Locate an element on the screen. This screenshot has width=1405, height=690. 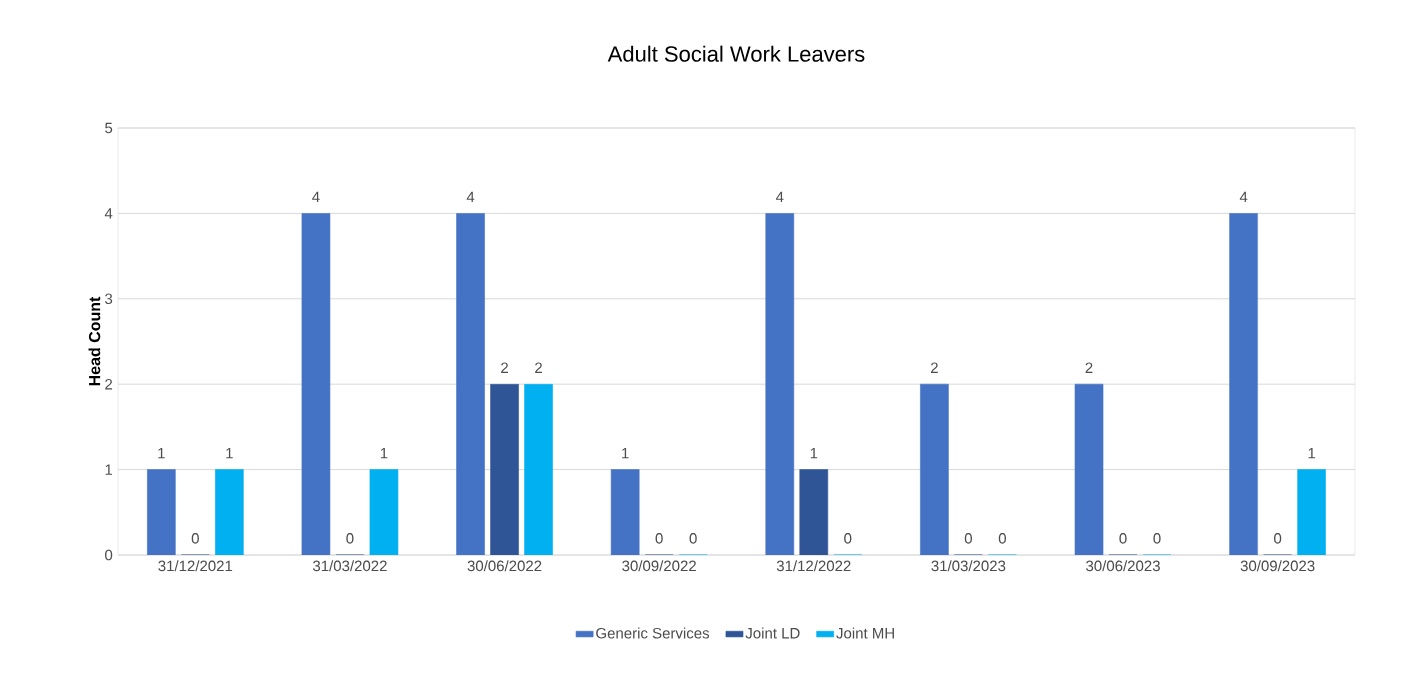
y-tick-label: 2 is located at coordinates (109, 384).